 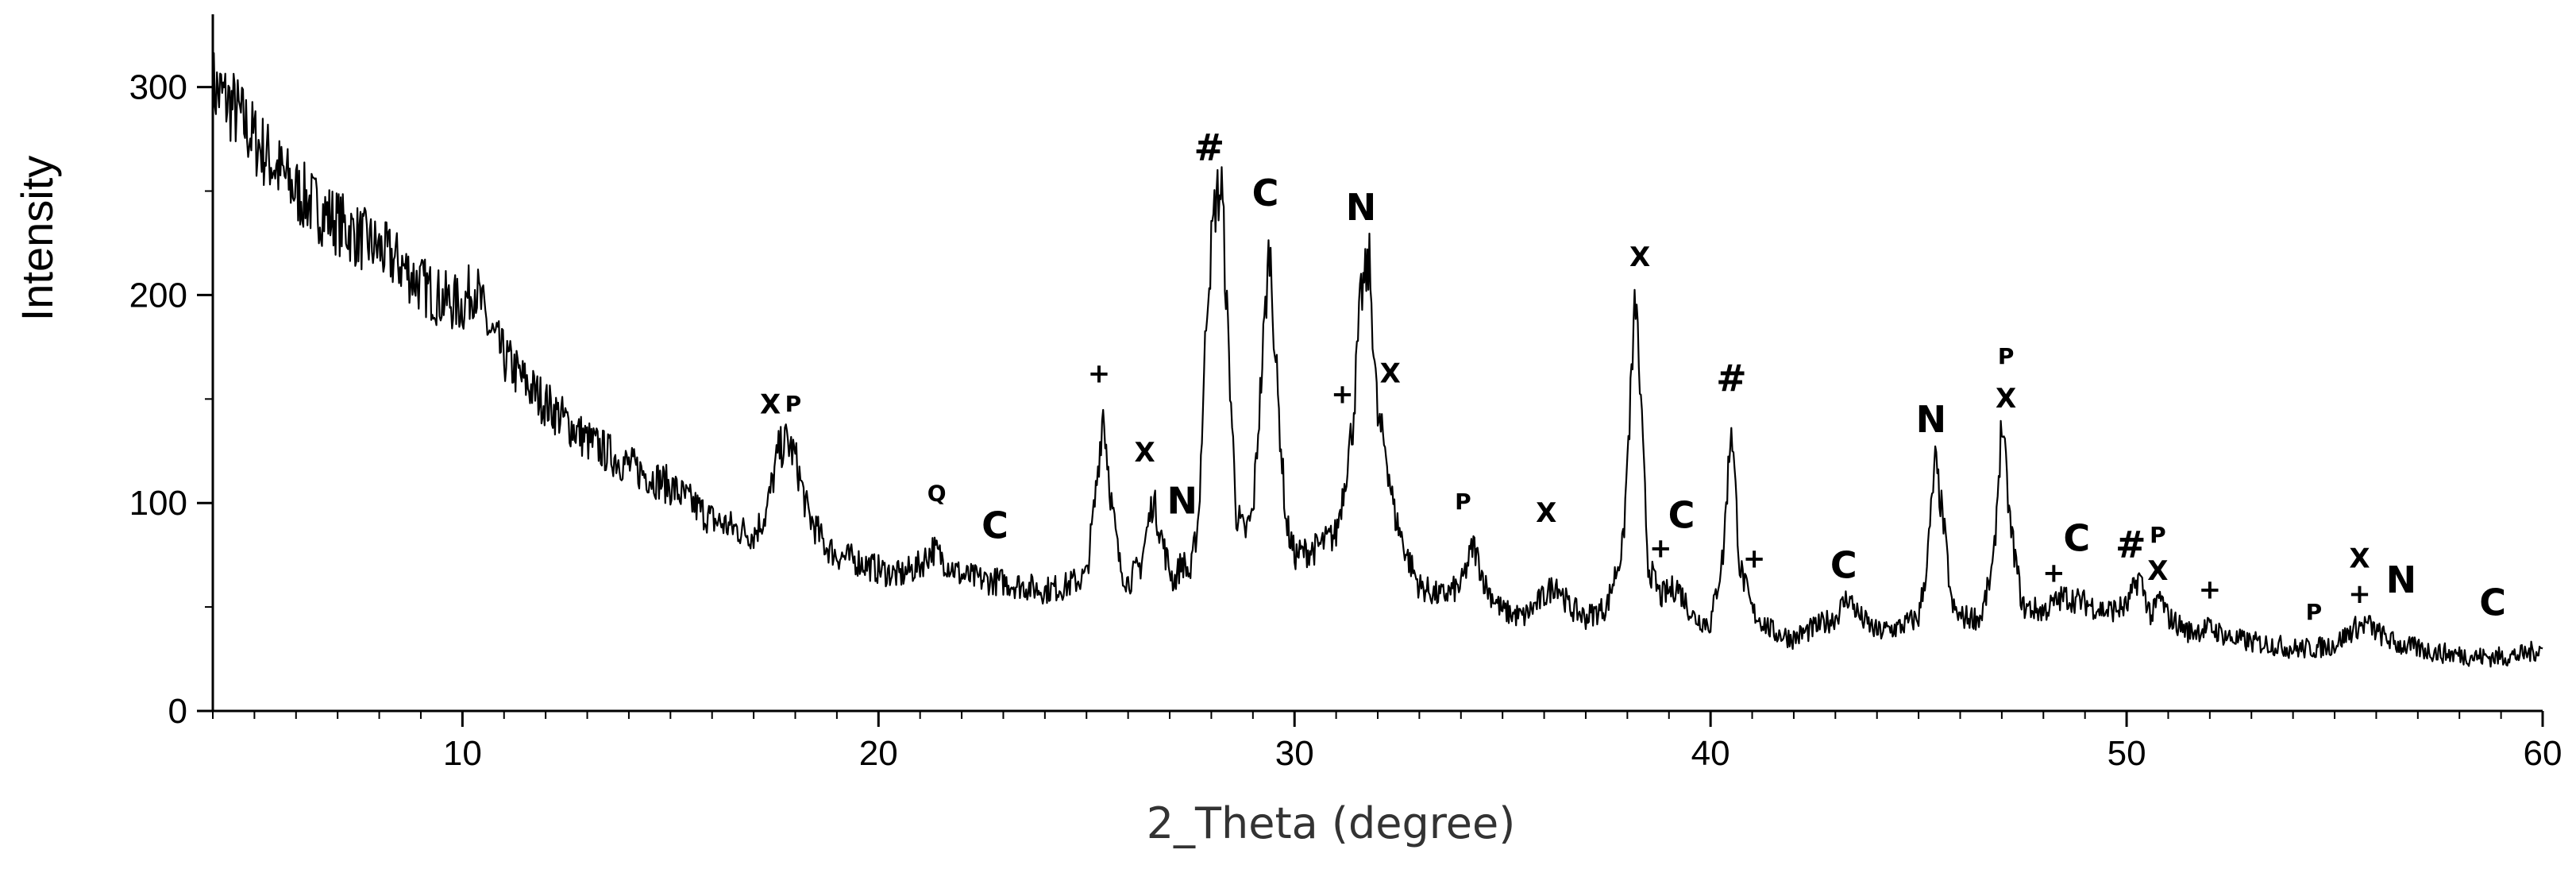 What do you see at coordinates (1331, 823) in the screenshot?
I see `x-axis-title: 2_Theta (degree)` at bounding box center [1331, 823].